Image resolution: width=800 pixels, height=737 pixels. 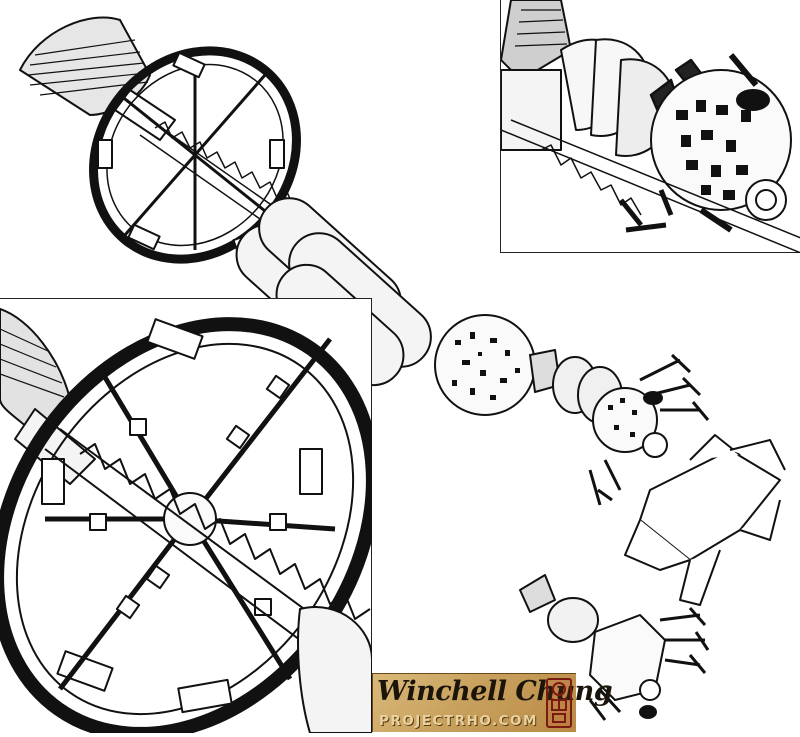 I want to click on closeup-engines-drawing, so click(x=650, y=127).